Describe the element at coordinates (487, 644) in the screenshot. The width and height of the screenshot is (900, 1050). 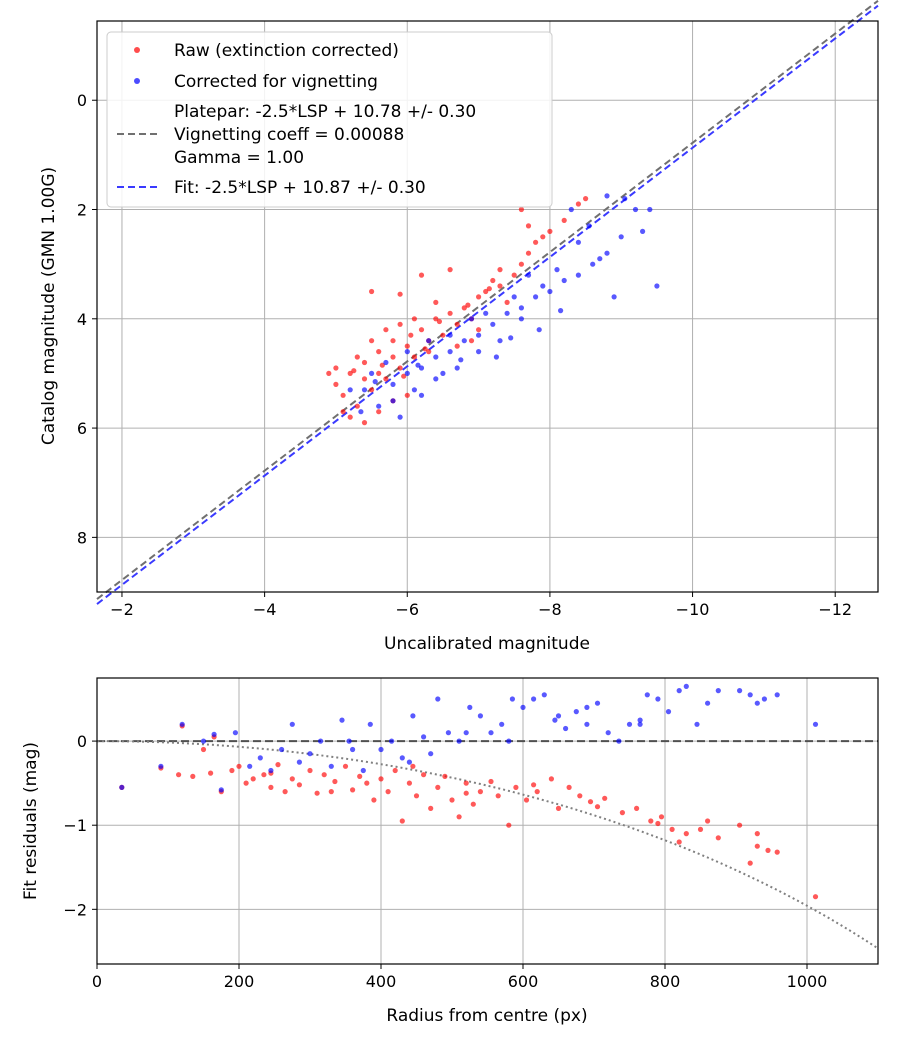
I see `top-xlabel: Uncalibrated magnitude` at that location.